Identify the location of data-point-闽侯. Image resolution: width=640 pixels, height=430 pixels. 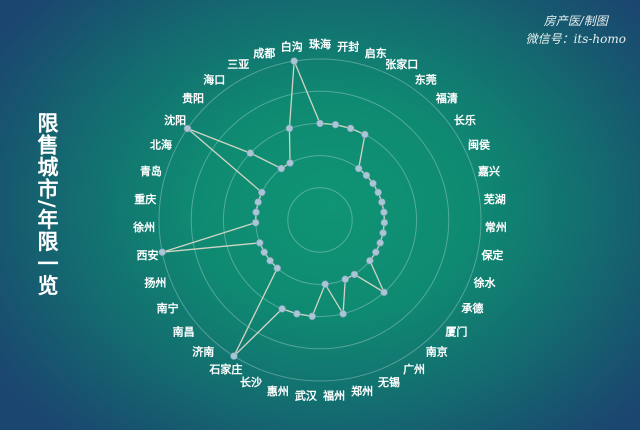
(378, 192).